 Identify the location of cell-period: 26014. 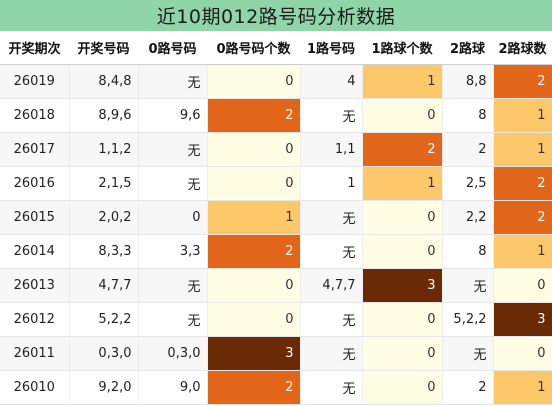
(35, 251).